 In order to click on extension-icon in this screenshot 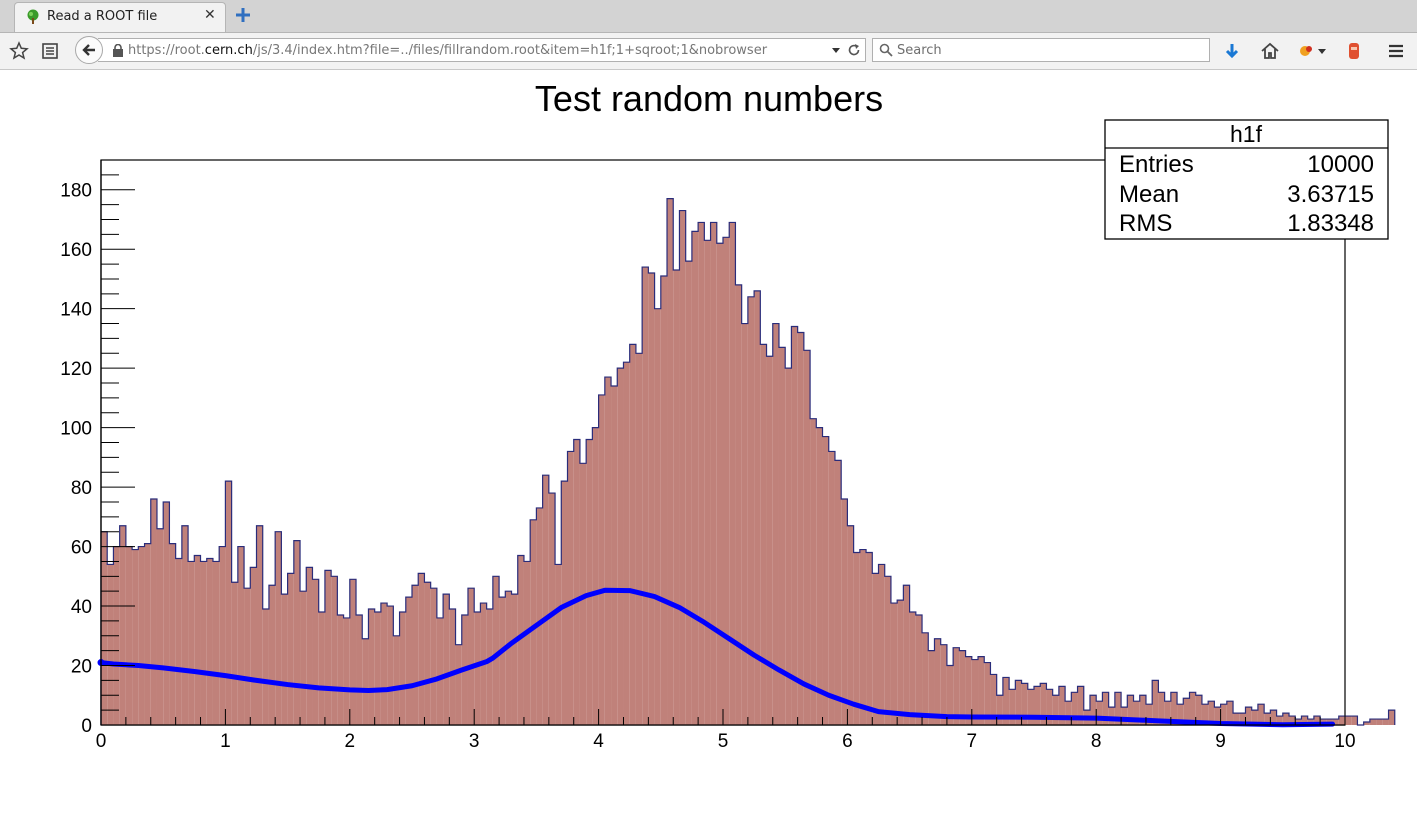, I will do `click(1313, 51)`.